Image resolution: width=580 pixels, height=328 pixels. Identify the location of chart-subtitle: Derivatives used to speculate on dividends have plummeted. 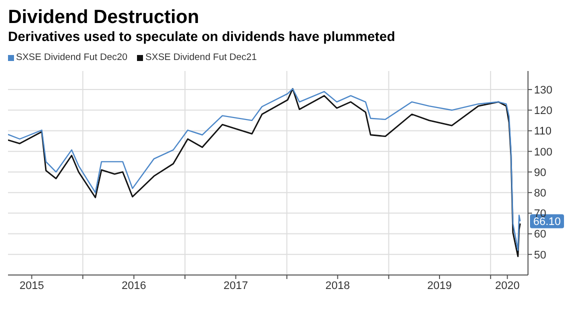
(202, 37).